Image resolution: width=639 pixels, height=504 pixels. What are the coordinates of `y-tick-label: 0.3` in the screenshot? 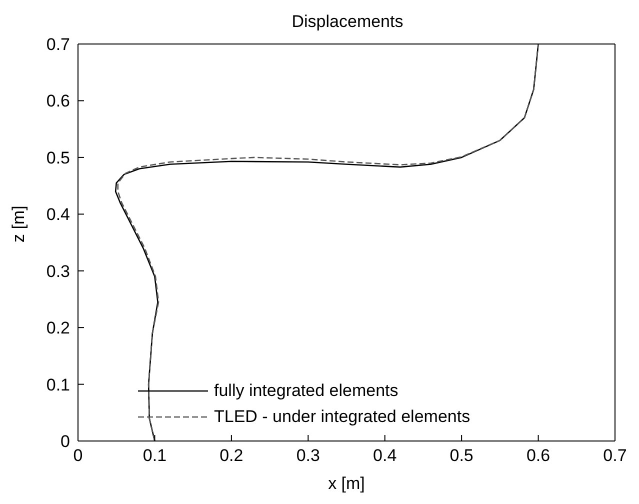 It's located at (58, 271).